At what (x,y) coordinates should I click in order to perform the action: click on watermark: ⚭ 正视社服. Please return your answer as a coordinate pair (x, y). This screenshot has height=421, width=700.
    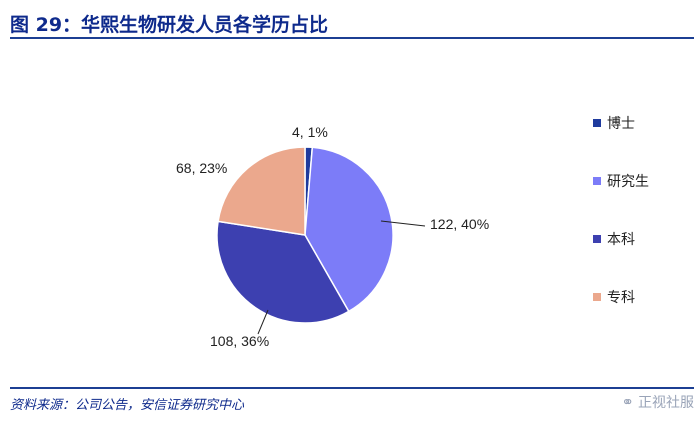
    Looking at the image, I should click on (657, 402).